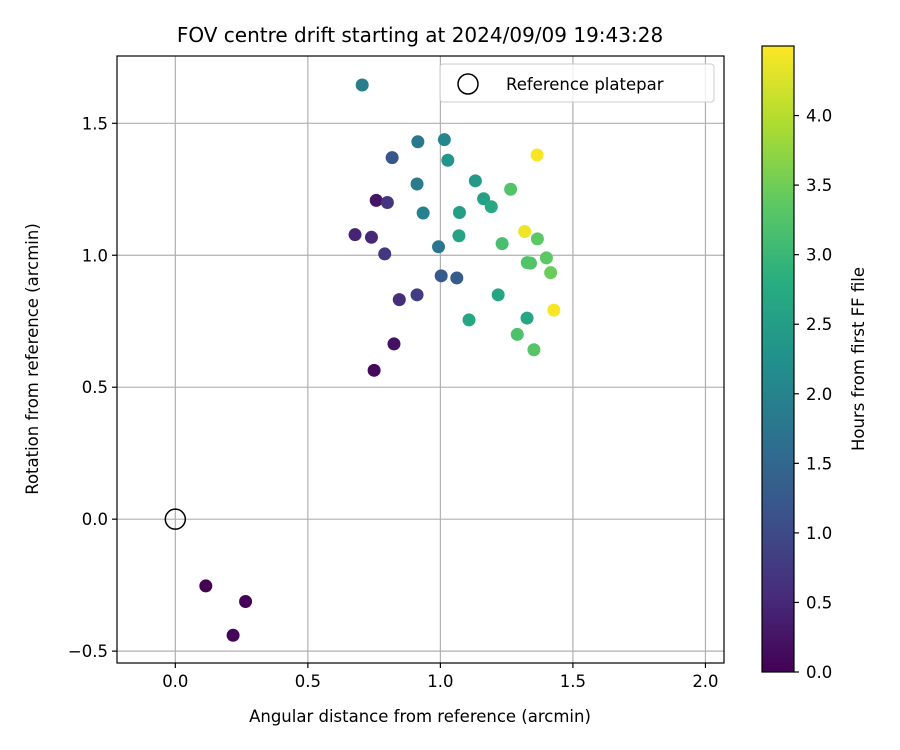 The image size is (900, 750). I want to click on y-axis-label: Rotation from reference (arcmin), so click(32, 359).